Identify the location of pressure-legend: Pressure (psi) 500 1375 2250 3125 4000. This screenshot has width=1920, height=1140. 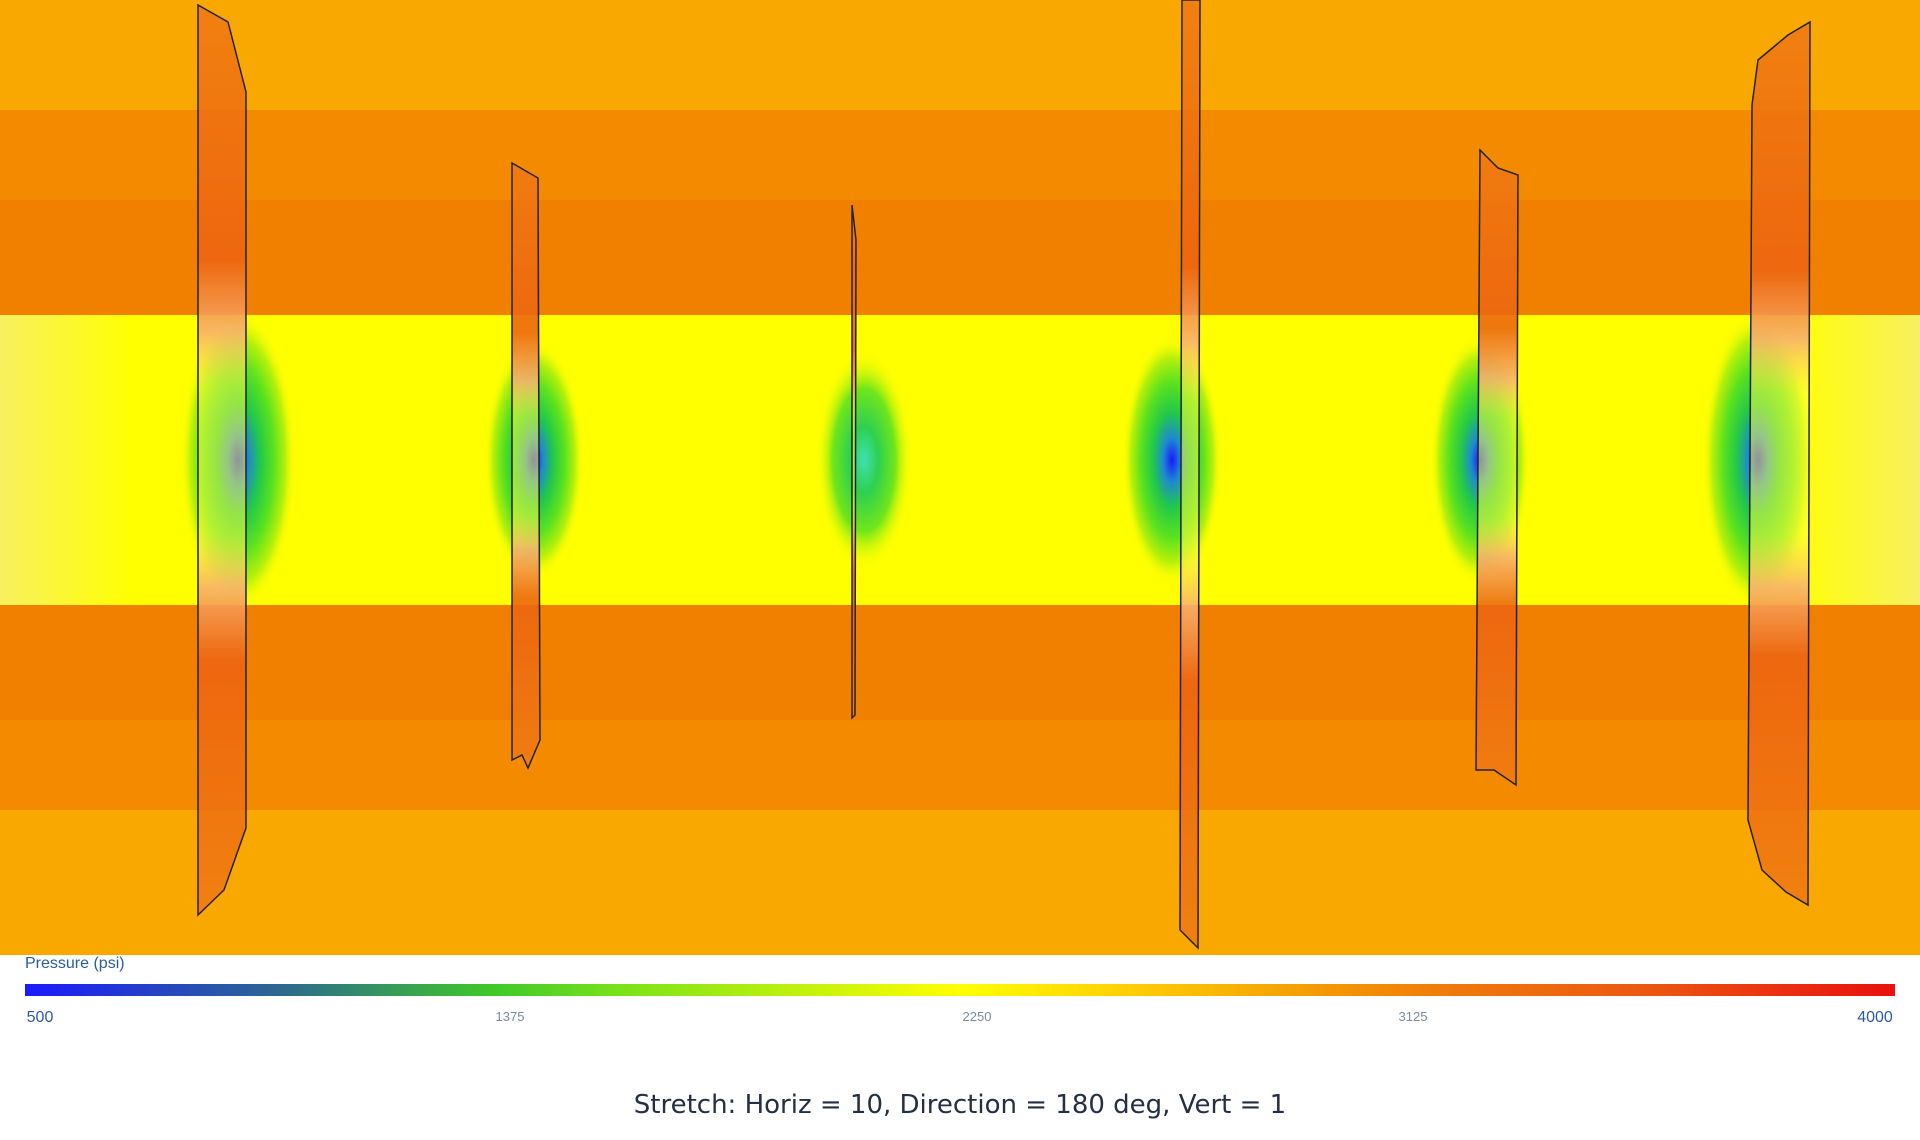
(960, 1005).